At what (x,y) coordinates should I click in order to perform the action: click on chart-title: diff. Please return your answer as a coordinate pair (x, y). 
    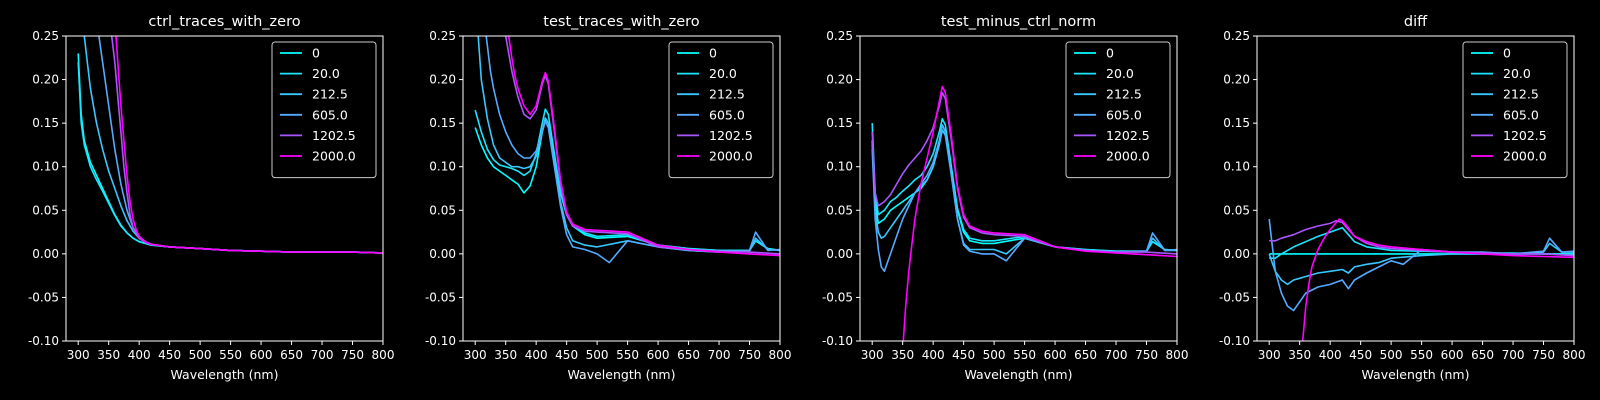
    Looking at the image, I should click on (1416, 22).